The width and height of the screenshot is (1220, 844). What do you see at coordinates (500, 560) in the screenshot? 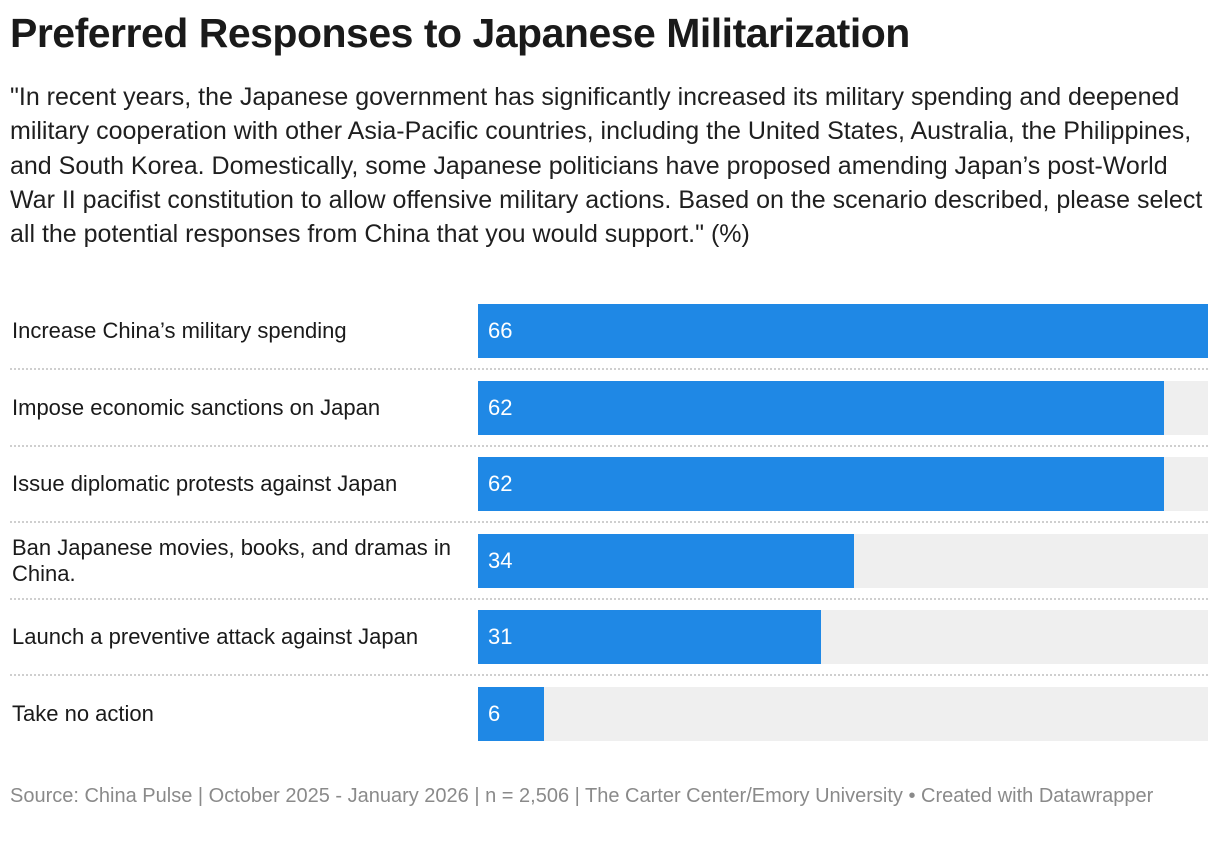
I see `bar-value-label: 34` at bounding box center [500, 560].